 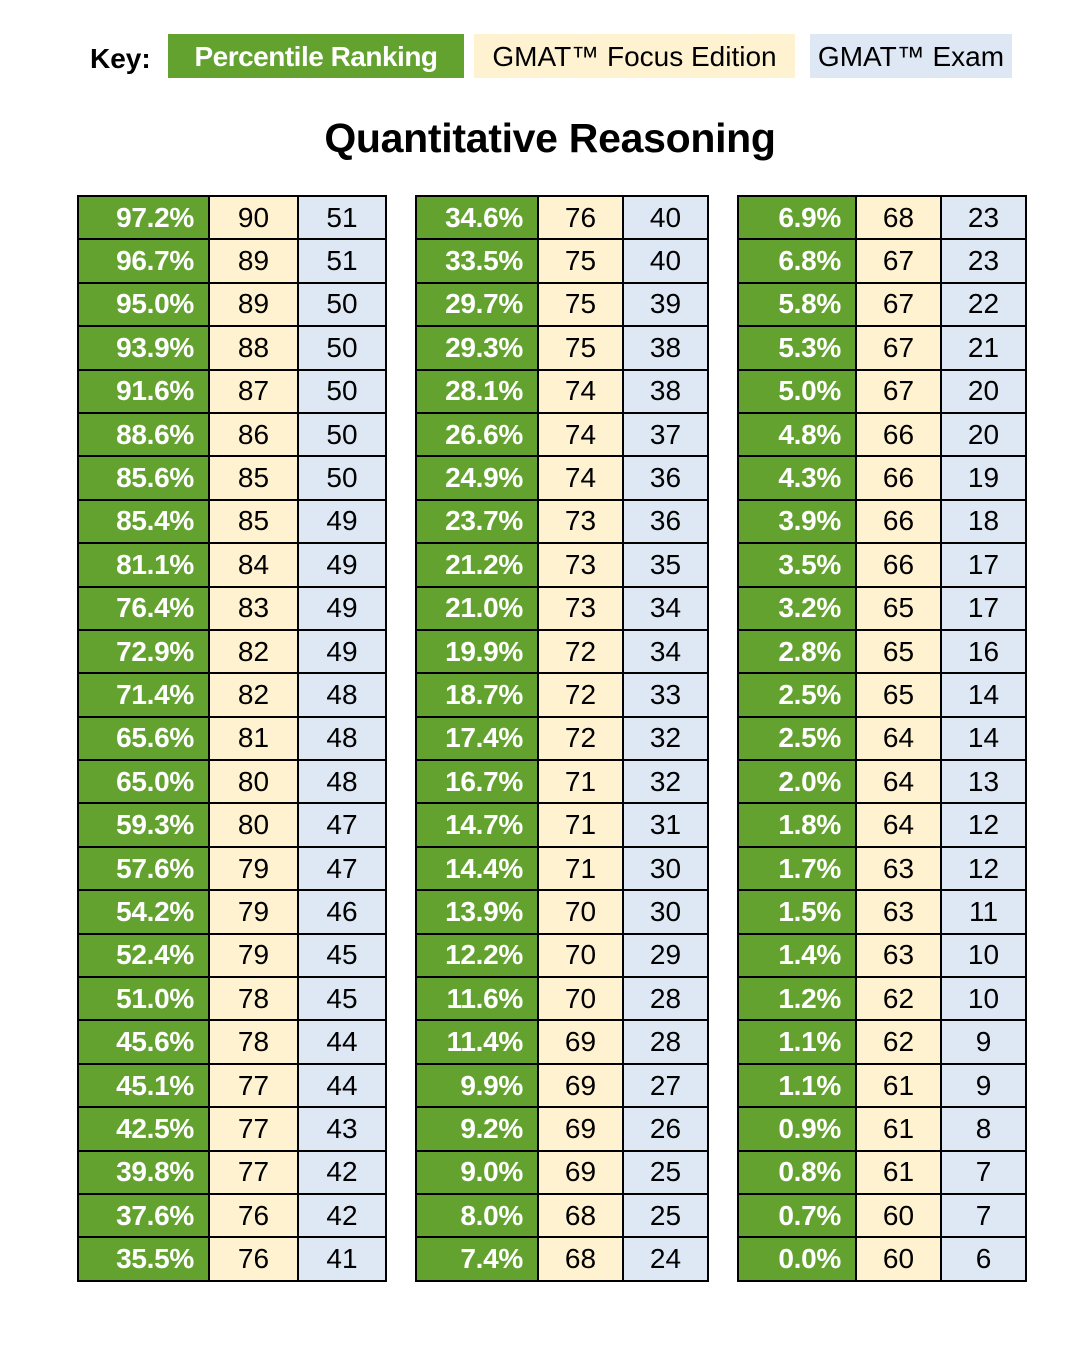 I want to click on classic-score-cell: 37, so click(x=665, y=434).